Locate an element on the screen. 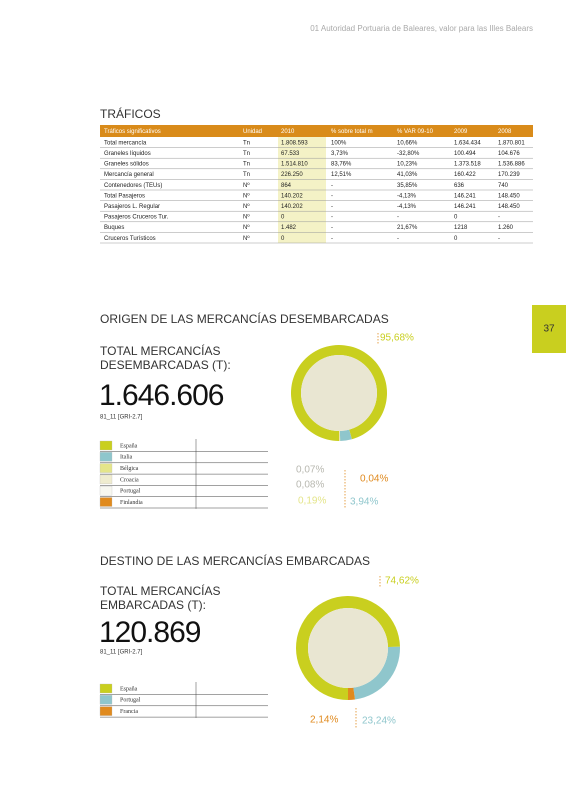  page-tab is located at coordinates (549, 329).